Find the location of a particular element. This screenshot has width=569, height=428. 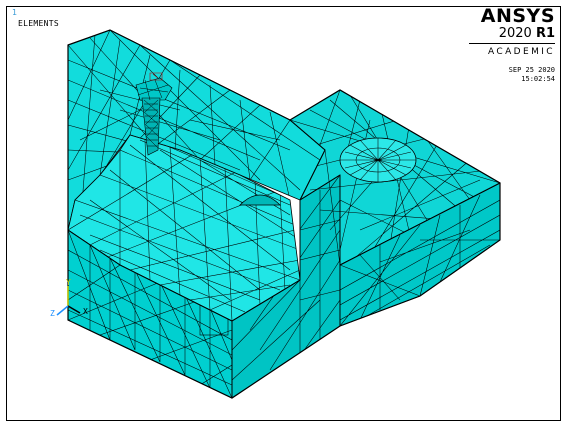

triad-x-label: X is located at coordinates (85, 311).